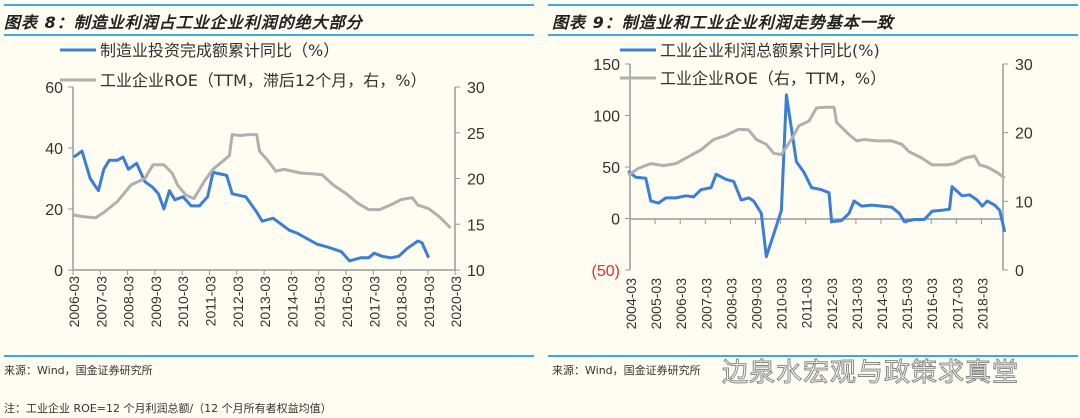 Image resolution: width=1080 pixels, height=418 pixels. What do you see at coordinates (870, 373) in the screenshot?
I see `watermark: 边泉水宏观与政策求真堂` at bounding box center [870, 373].